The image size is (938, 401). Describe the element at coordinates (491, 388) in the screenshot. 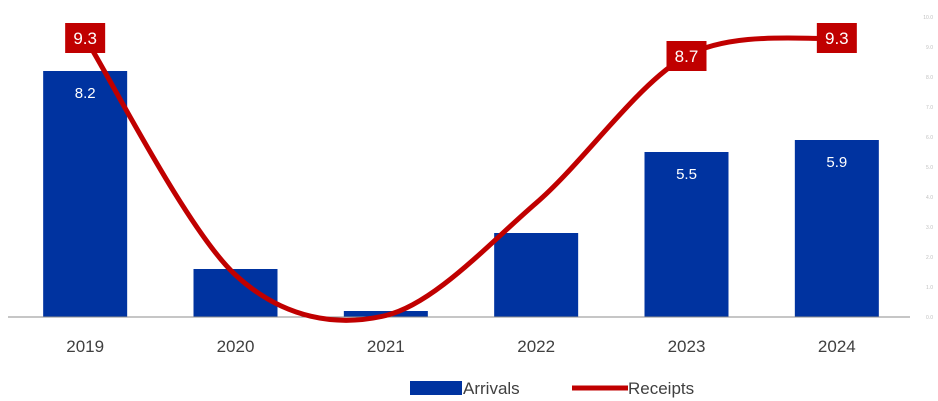

I see `legend-arrivals-label: Arrivals` at that location.